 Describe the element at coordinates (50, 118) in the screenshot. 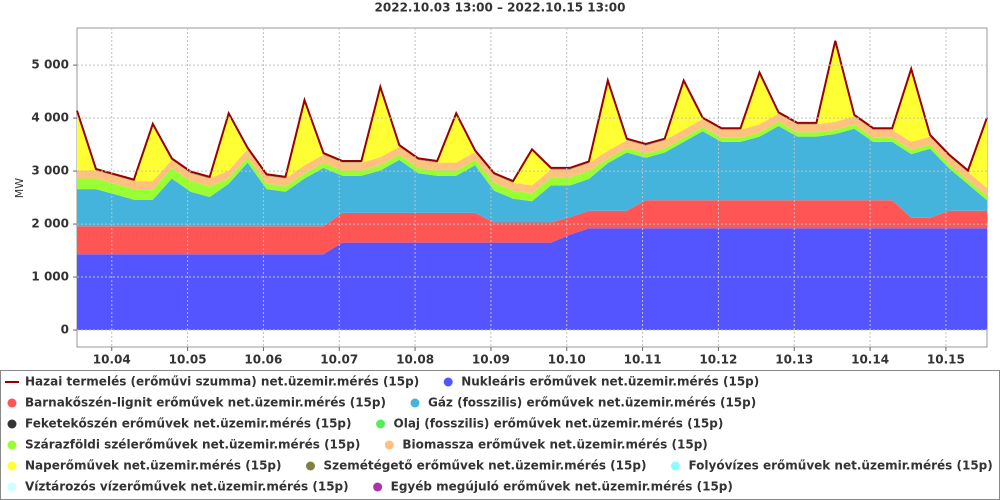

I see `y-tick-label: 4 000` at that location.